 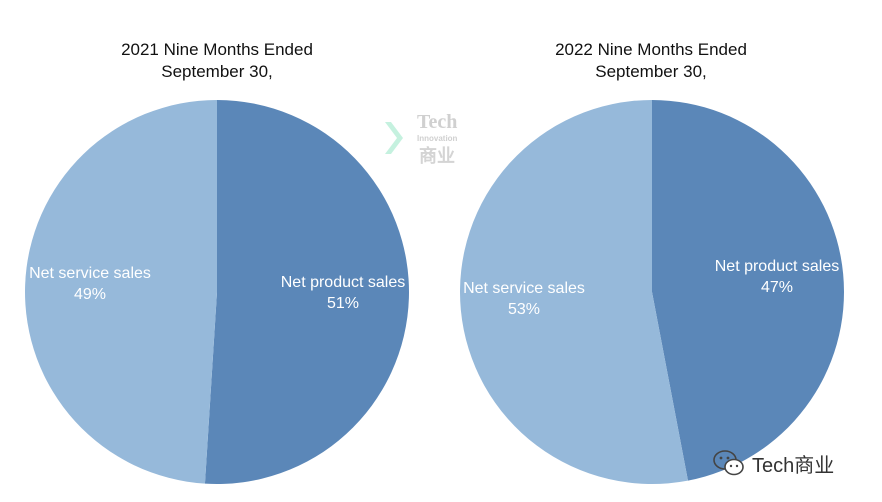 I want to click on tech-logo-watermark: Tech Innovation 商业, so click(x=421, y=139).